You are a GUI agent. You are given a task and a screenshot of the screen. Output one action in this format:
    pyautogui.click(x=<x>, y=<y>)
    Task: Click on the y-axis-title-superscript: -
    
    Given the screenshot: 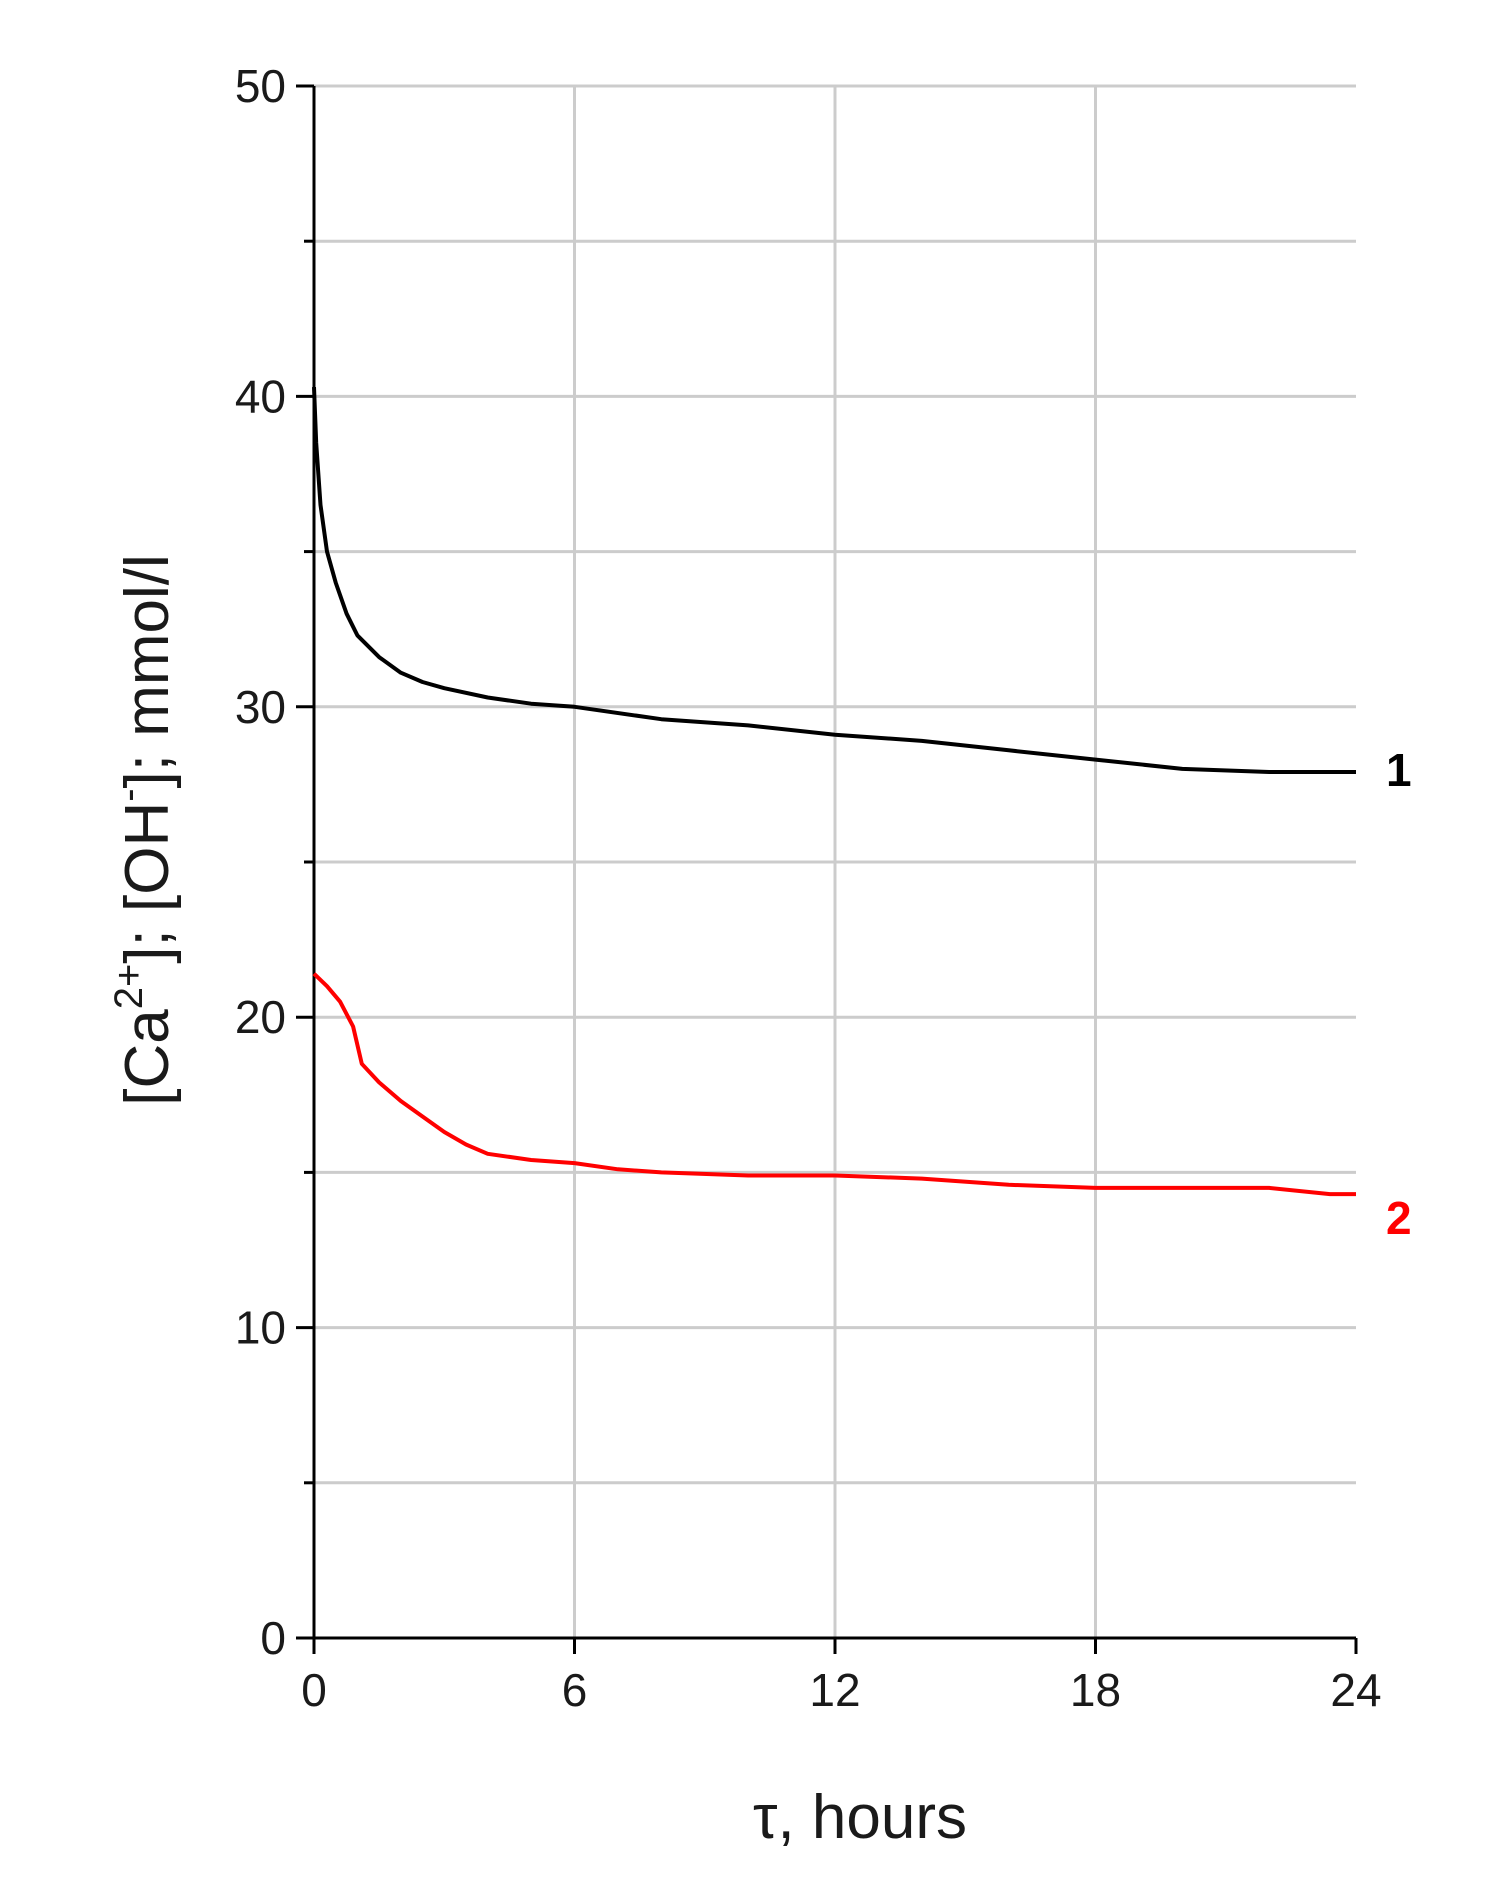 What is the action you would take?
    pyautogui.click(x=129, y=794)
    